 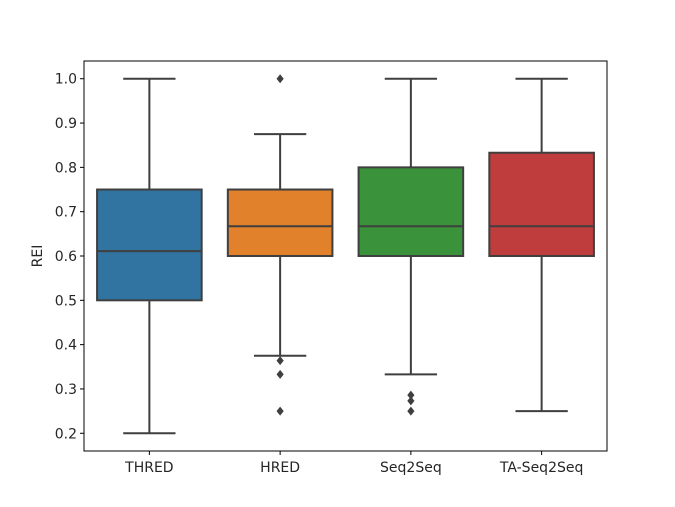 I want to click on y-axis: 0.2 0.3 0.4 0.5 0.6 0.7 0.8 0.9 1.0, so click(x=69, y=257).